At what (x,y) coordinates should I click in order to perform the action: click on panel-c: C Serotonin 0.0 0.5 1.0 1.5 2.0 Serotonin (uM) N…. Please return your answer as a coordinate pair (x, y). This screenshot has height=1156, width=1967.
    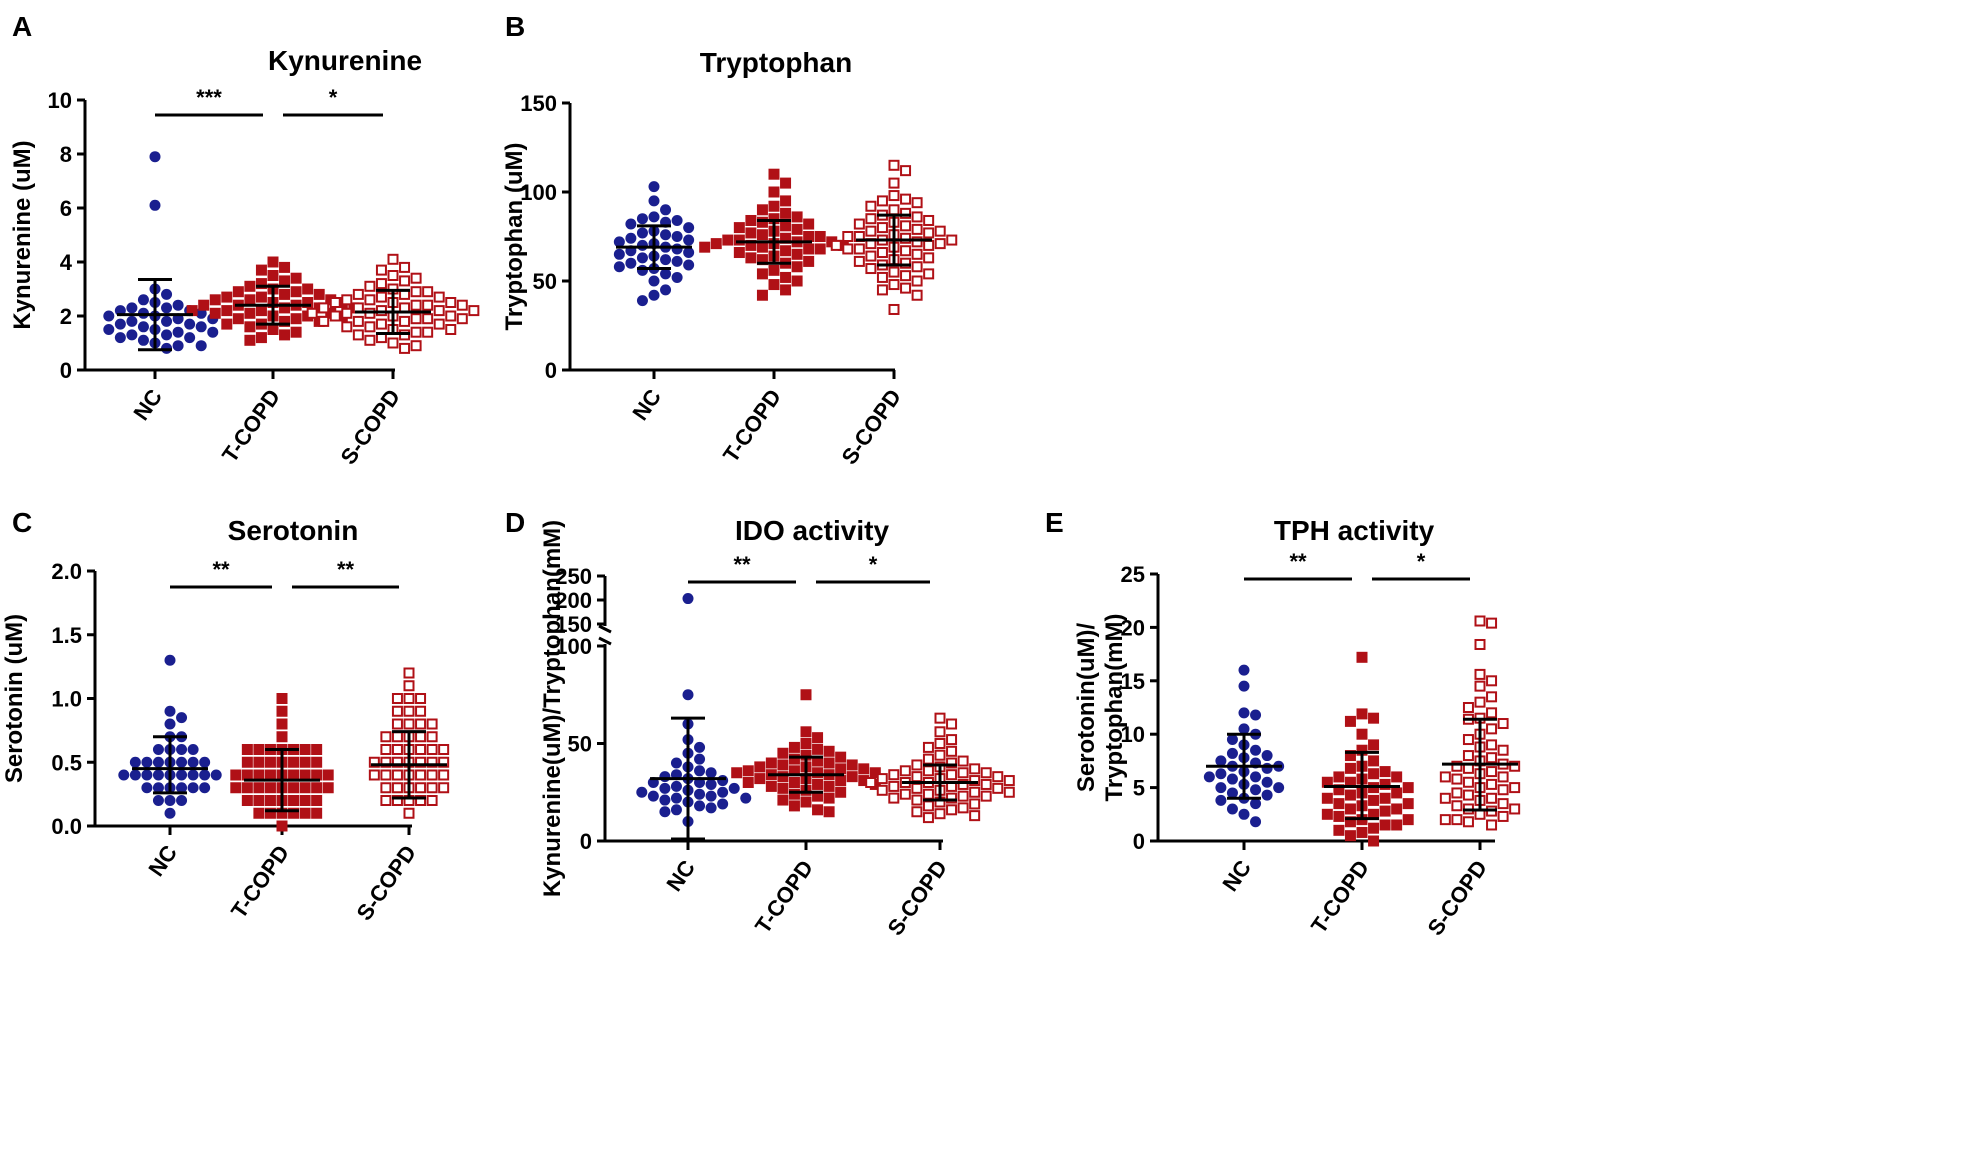
    Looking at the image, I should click on (225, 716).